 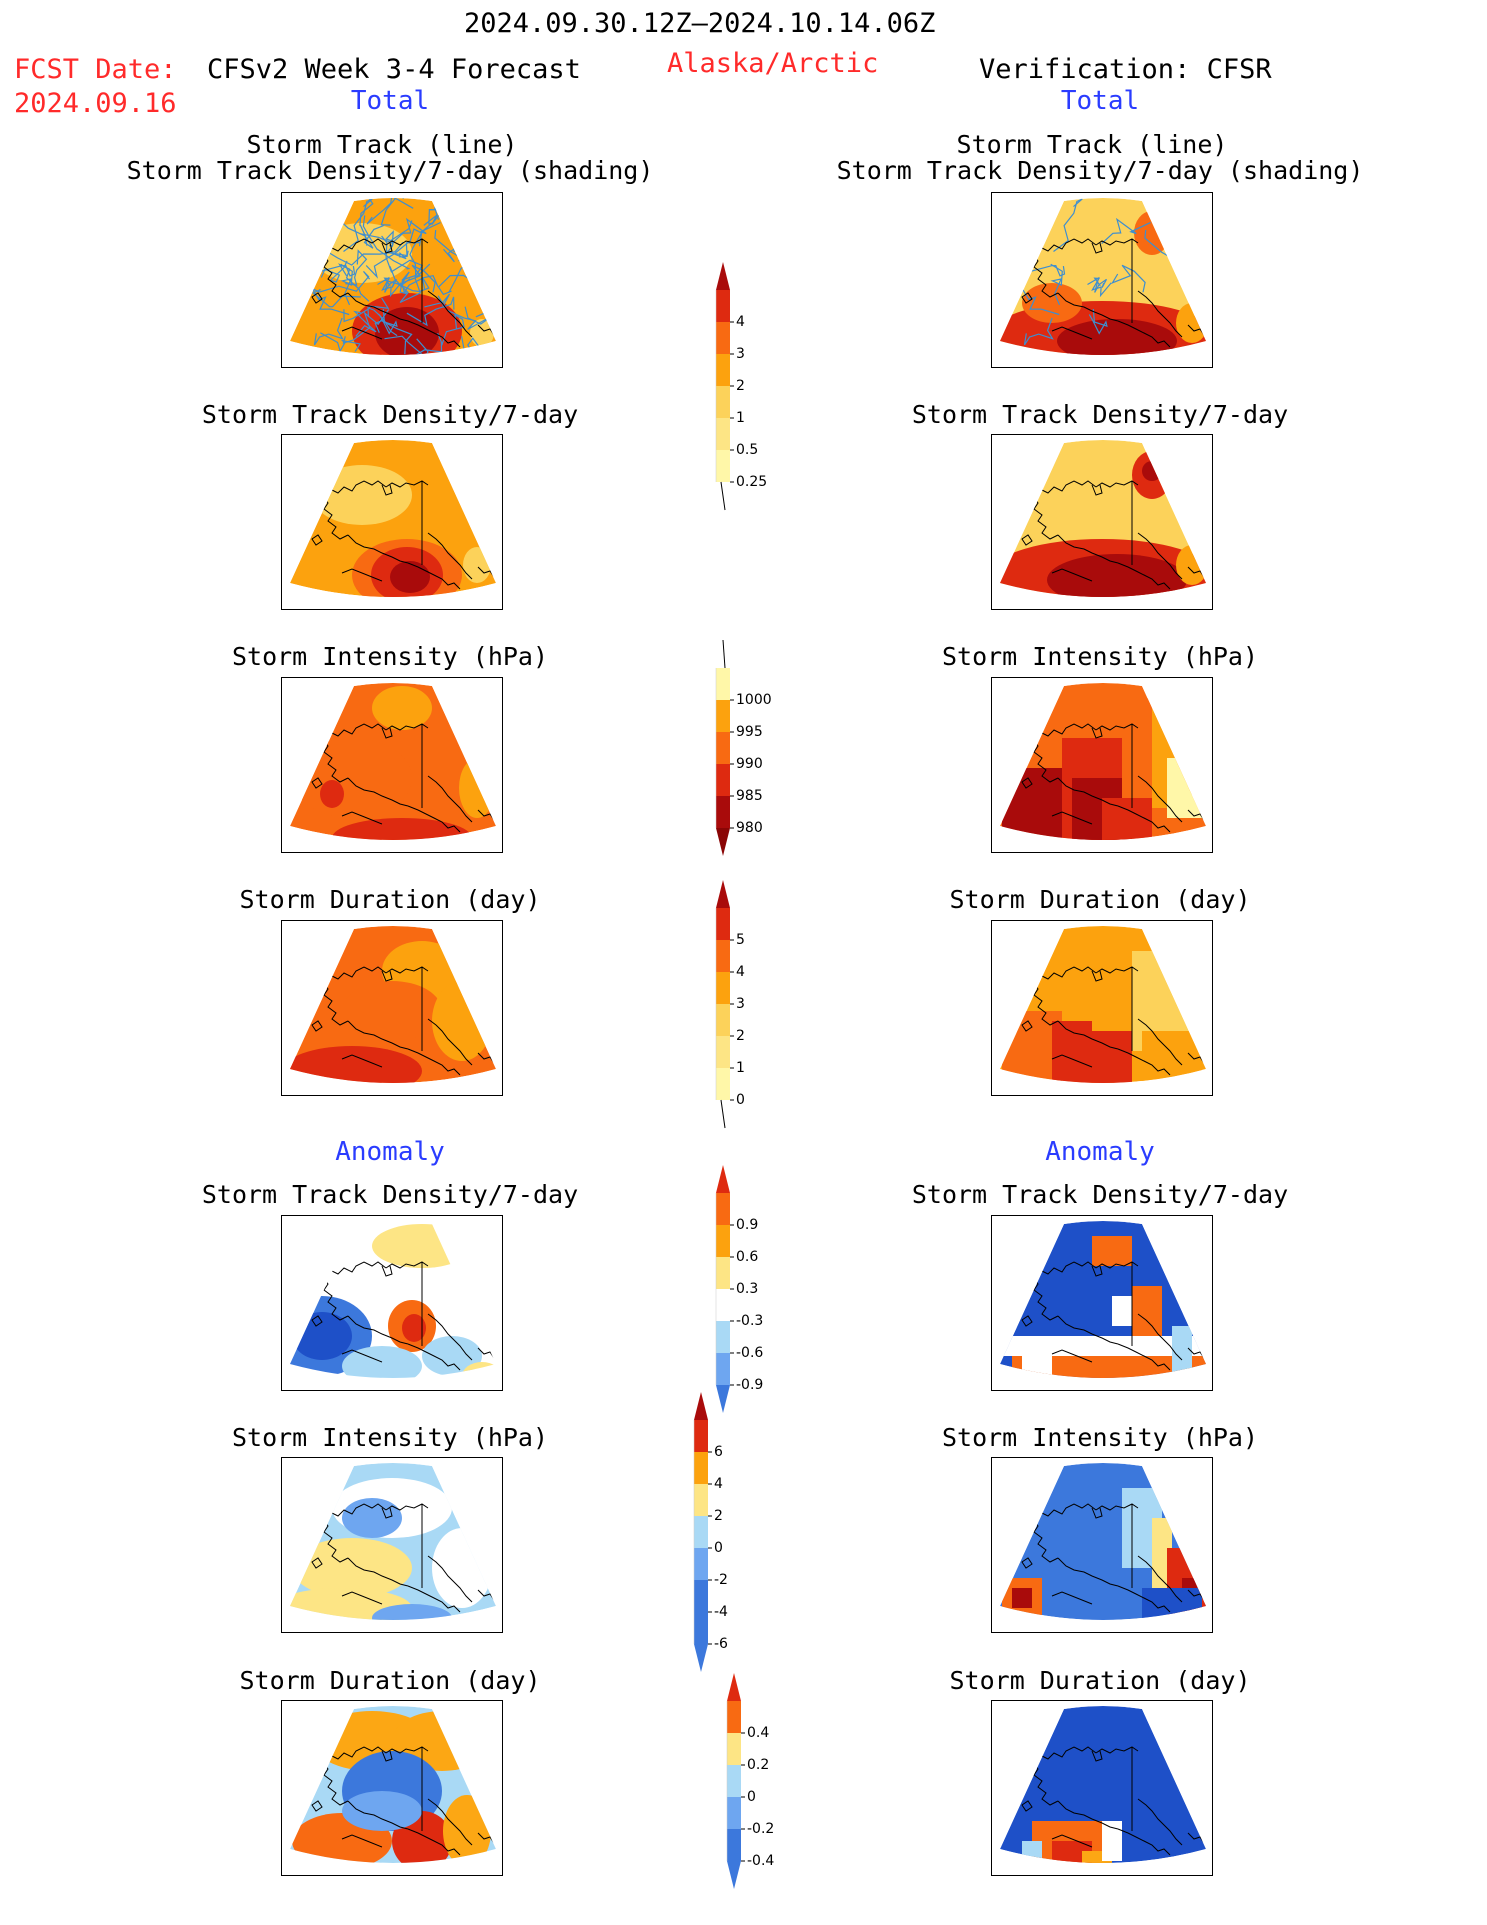 What do you see at coordinates (1100, 1194) in the screenshot?
I see `title-anom-density-right: Storm Track Density/7-day` at bounding box center [1100, 1194].